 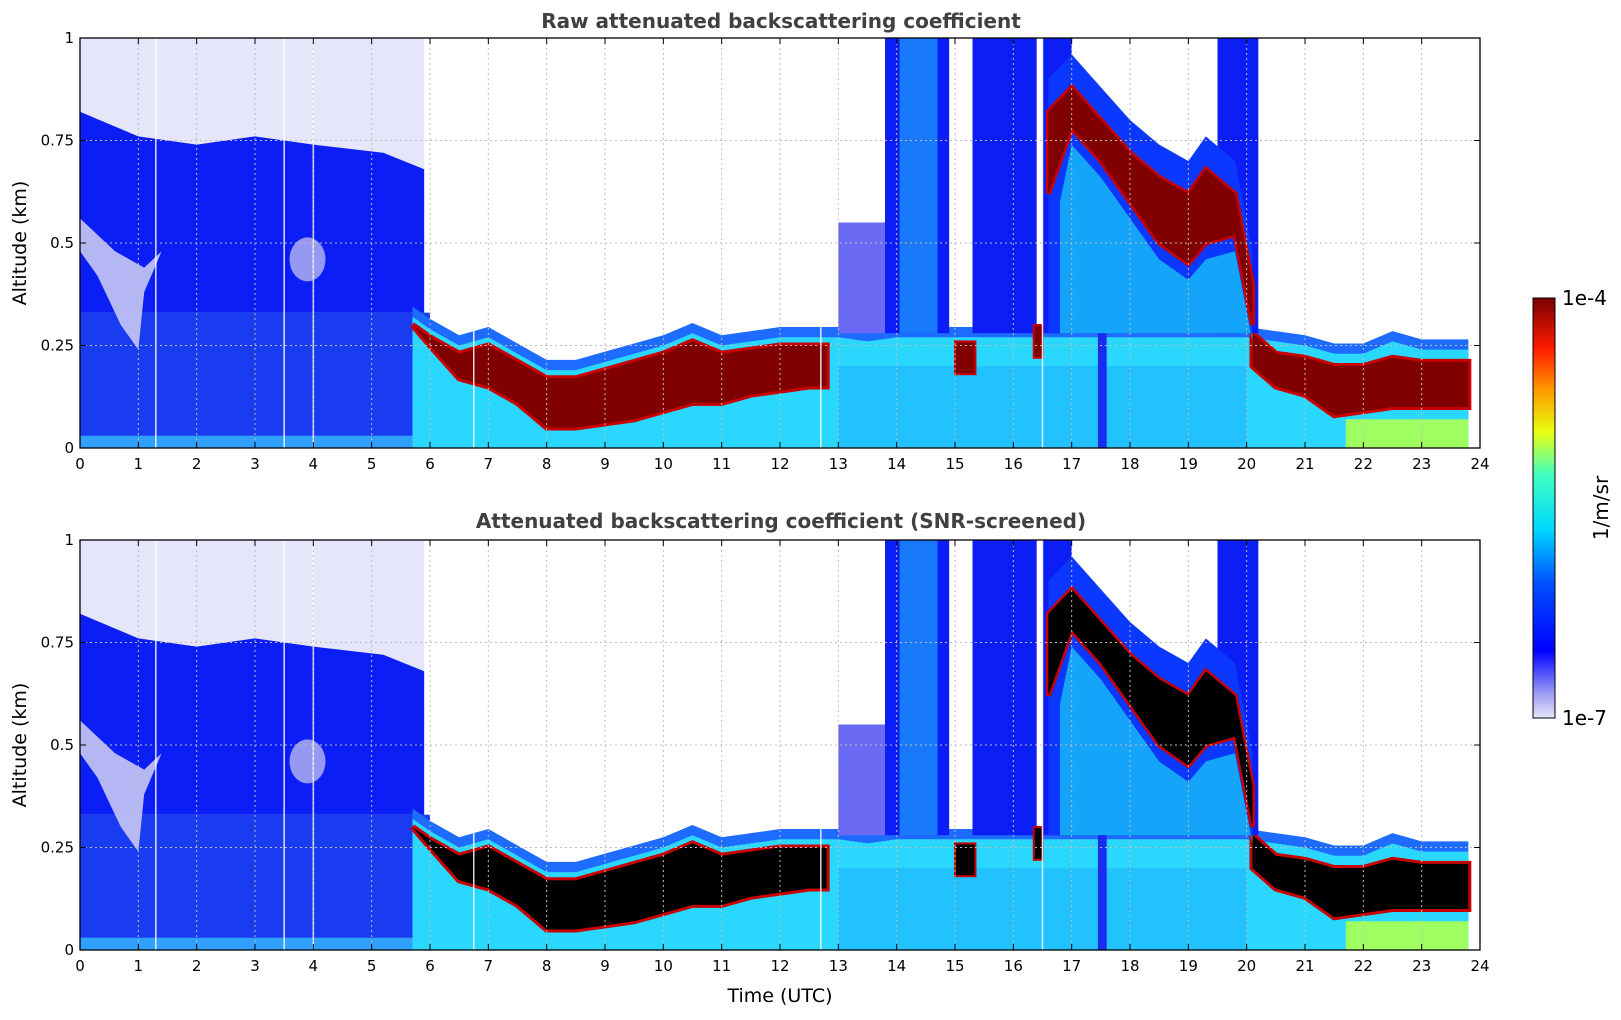 What do you see at coordinates (57, 848) in the screenshot?
I see `y-tick-label: 0.25` at bounding box center [57, 848].